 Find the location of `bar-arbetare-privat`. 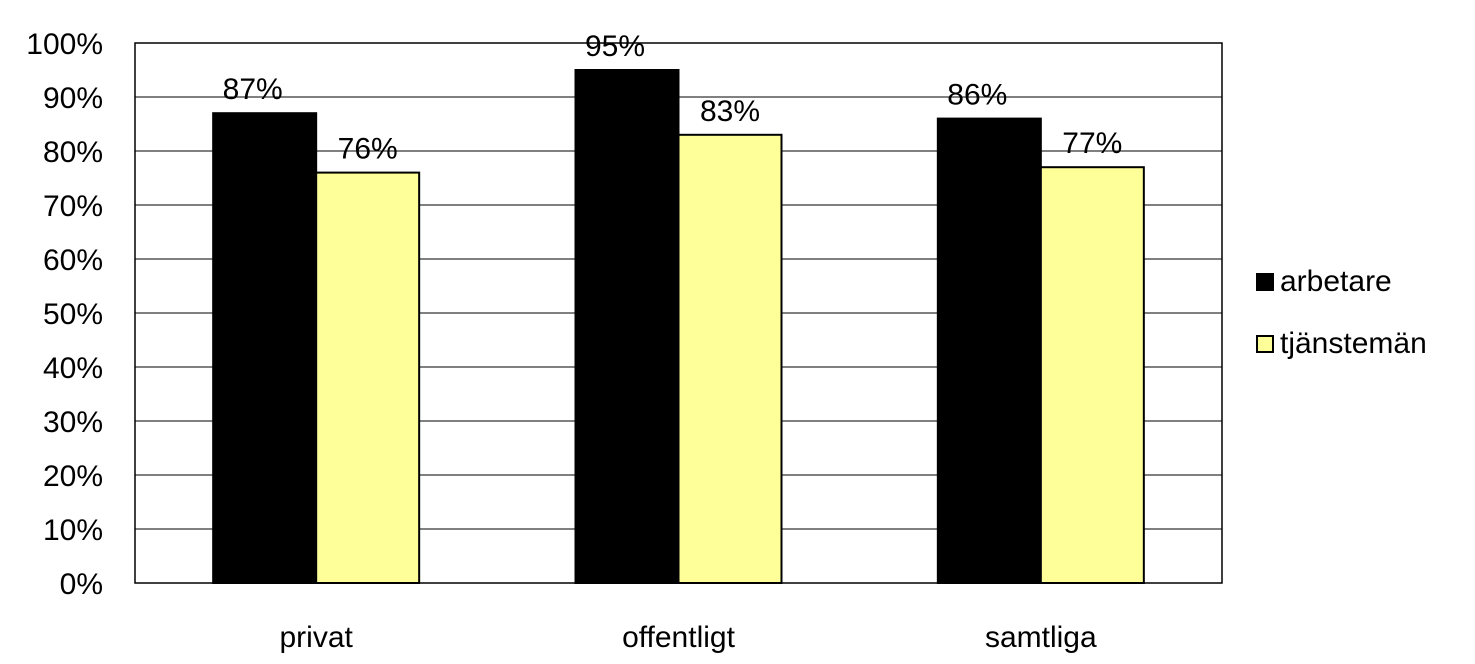

bar-arbetare-privat is located at coordinates (265, 348).